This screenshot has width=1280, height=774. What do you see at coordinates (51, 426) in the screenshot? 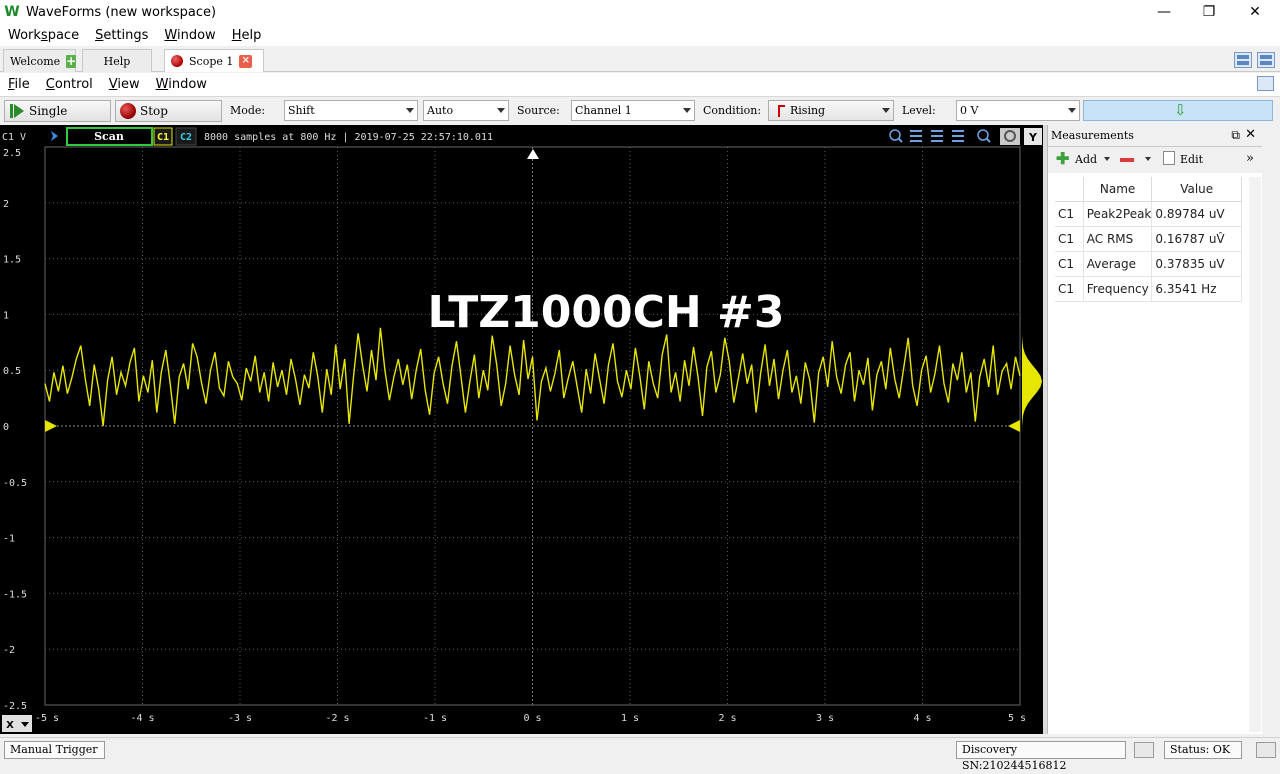
I see `channel-1-offset-marker` at bounding box center [51, 426].